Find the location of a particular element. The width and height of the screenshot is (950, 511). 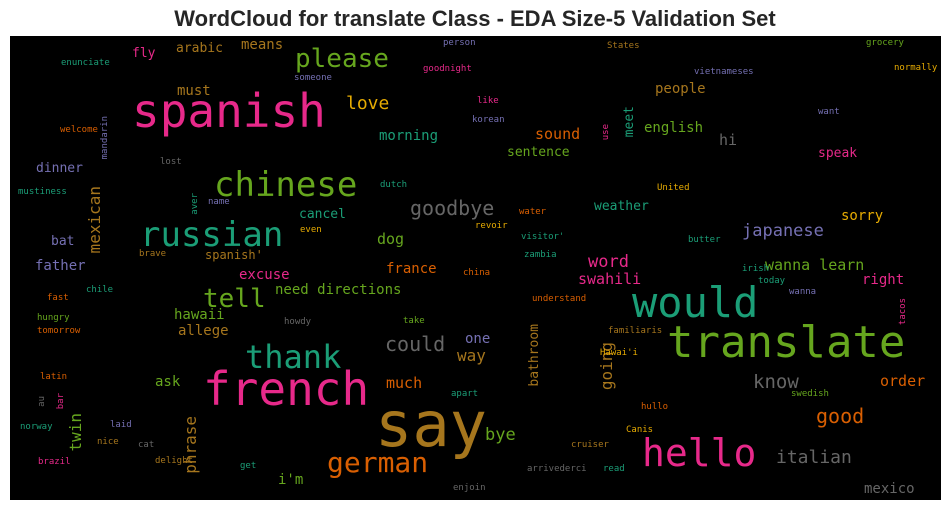

word-translate: translate is located at coordinates (786, 342).